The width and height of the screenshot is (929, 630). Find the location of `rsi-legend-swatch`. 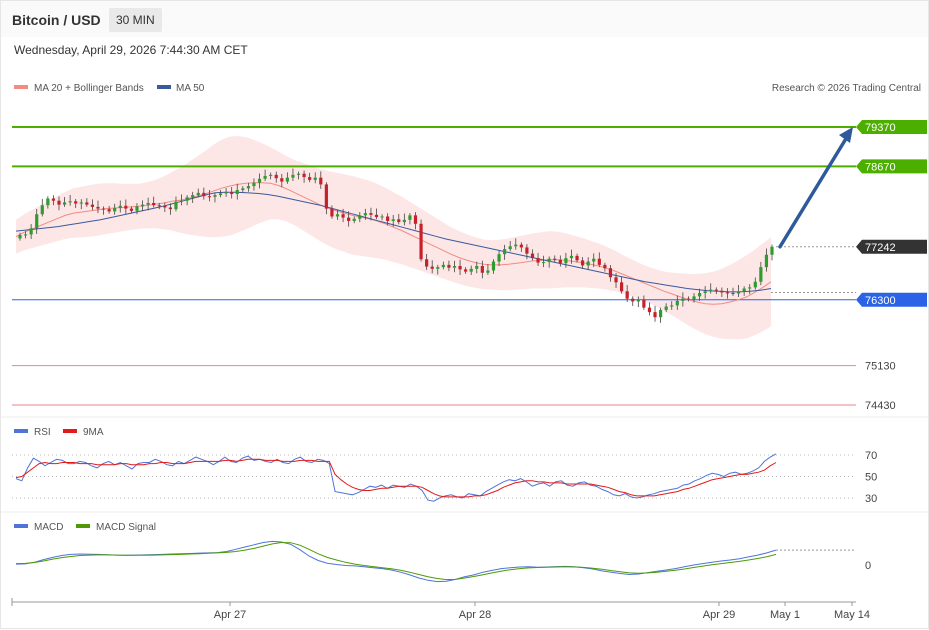

rsi-legend-swatch is located at coordinates (21, 431).